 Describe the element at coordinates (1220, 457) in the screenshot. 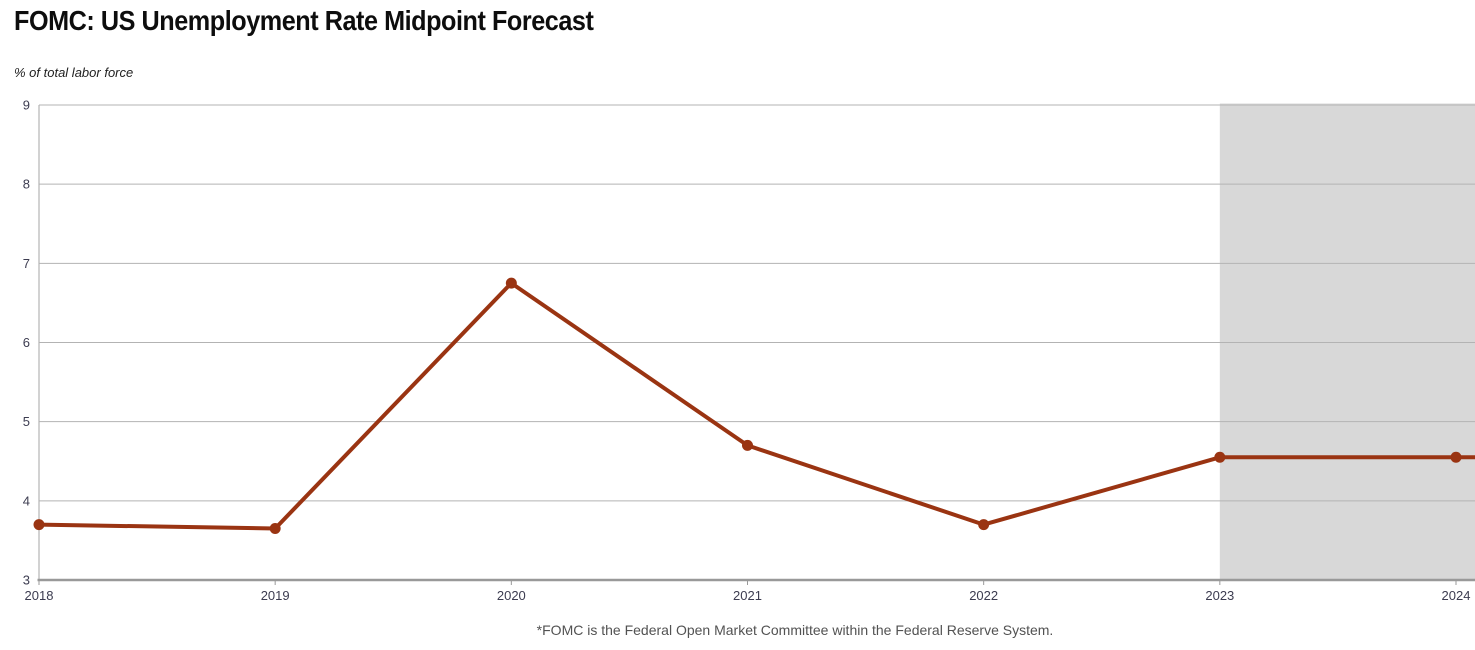

I see `data-point-2023` at that location.